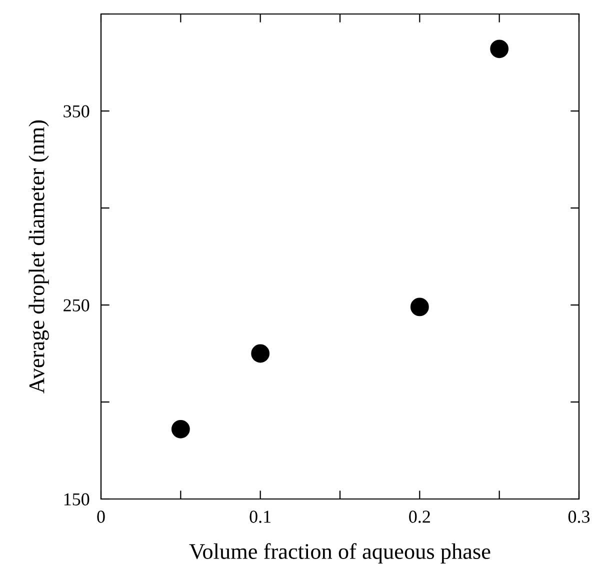 This screenshot has width=595, height=569. What do you see at coordinates (260, 516) in the screenshot?
I see `x-tick-label: 0.1` at bounding box center [260, 516].